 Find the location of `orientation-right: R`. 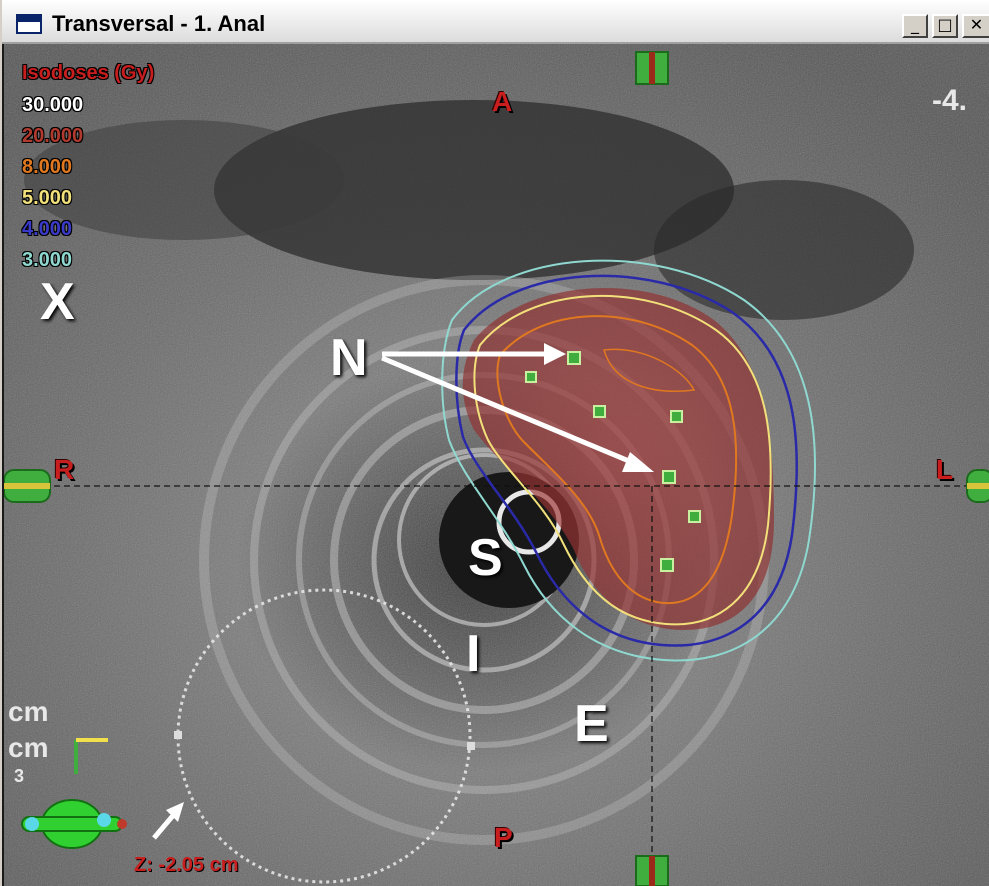

orientation-right: R is located at coordinates (64, 469).